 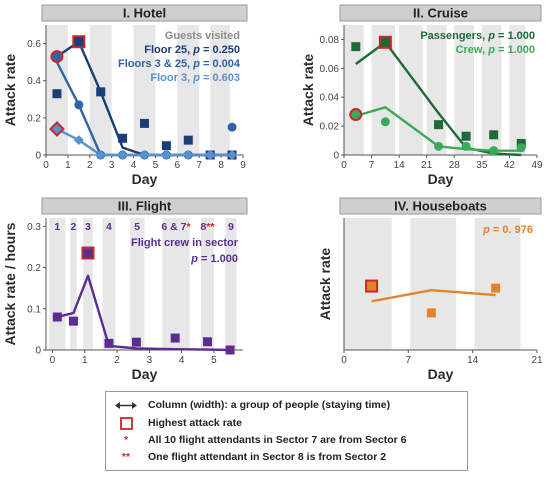 I want to click on y-tick-label: 0.08, so click(x=330, y=40).